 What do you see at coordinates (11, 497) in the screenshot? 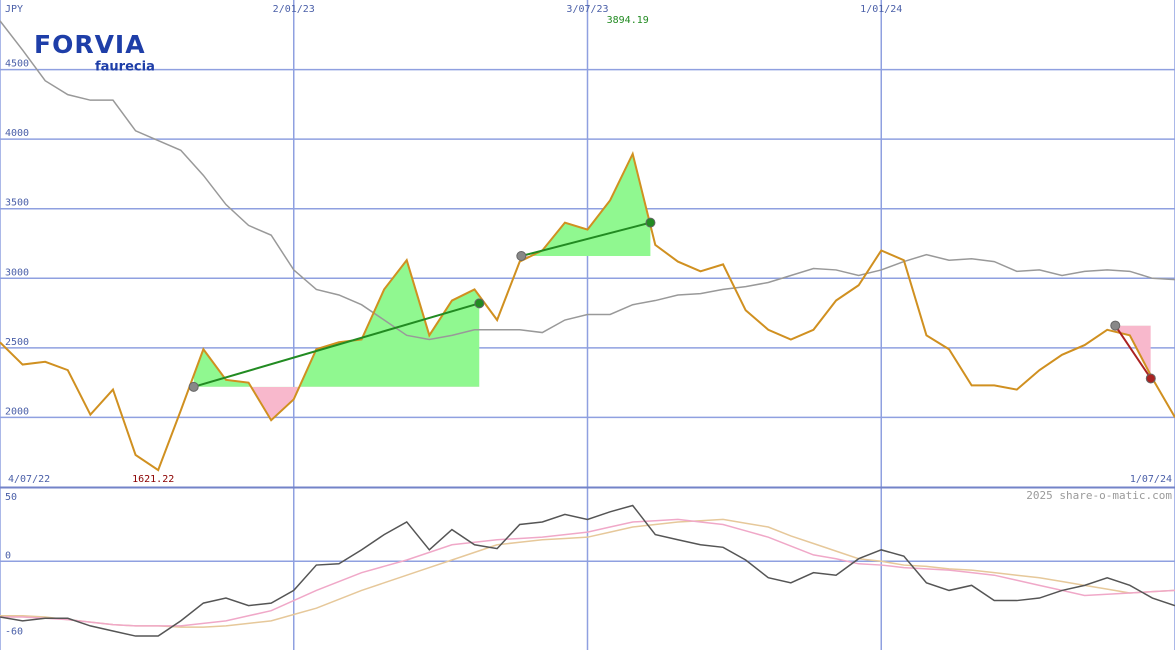
I see `y-tick-label: 50` at bounding box center [11, 497].